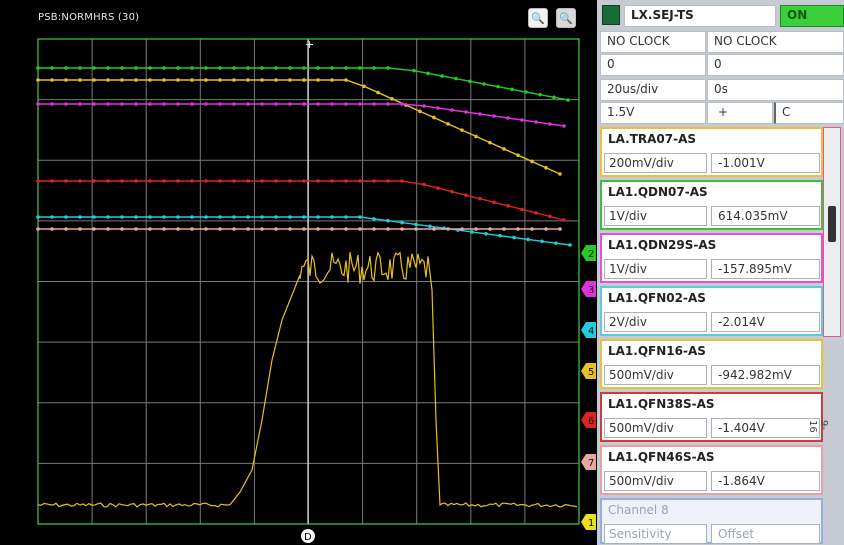 The width and height of the screenshot is (844, 545). I want to click on channel-box-1: LA.TRA07-AS 200mV/div -1.001V, so click(711, 152).